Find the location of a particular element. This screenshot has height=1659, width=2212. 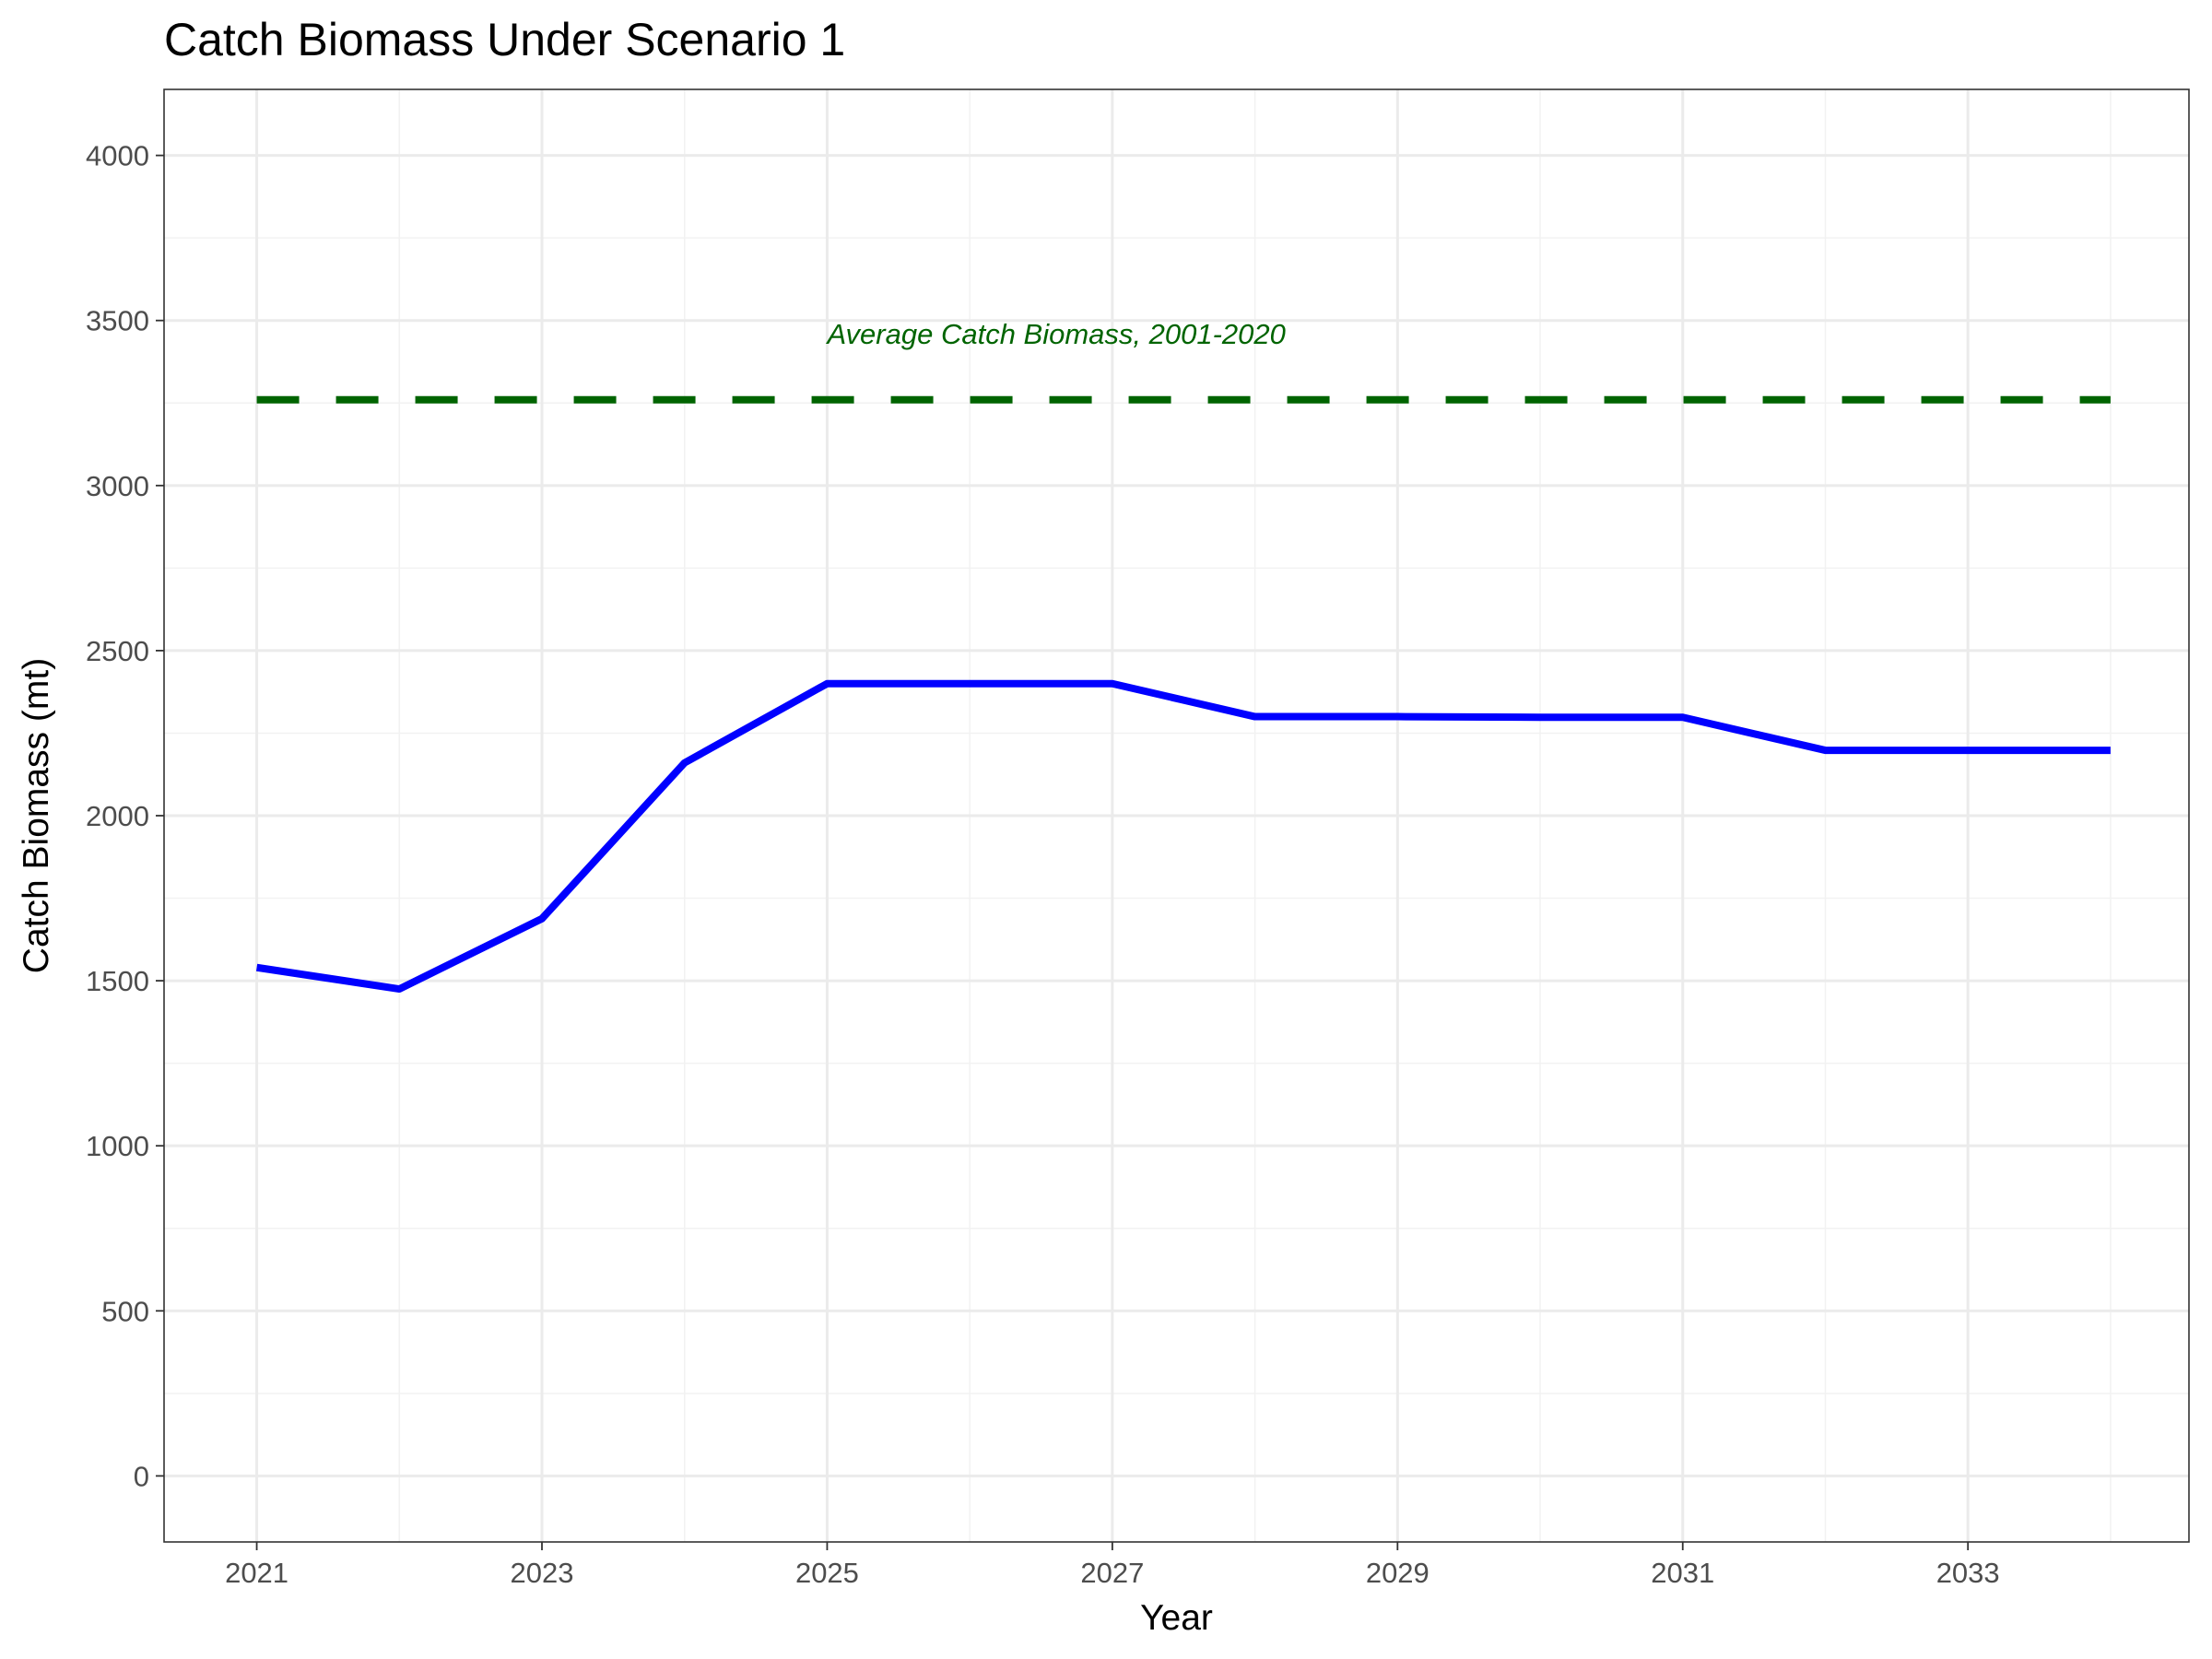

x-tick-label: 2031 is located at coordinates (1682, 1573).